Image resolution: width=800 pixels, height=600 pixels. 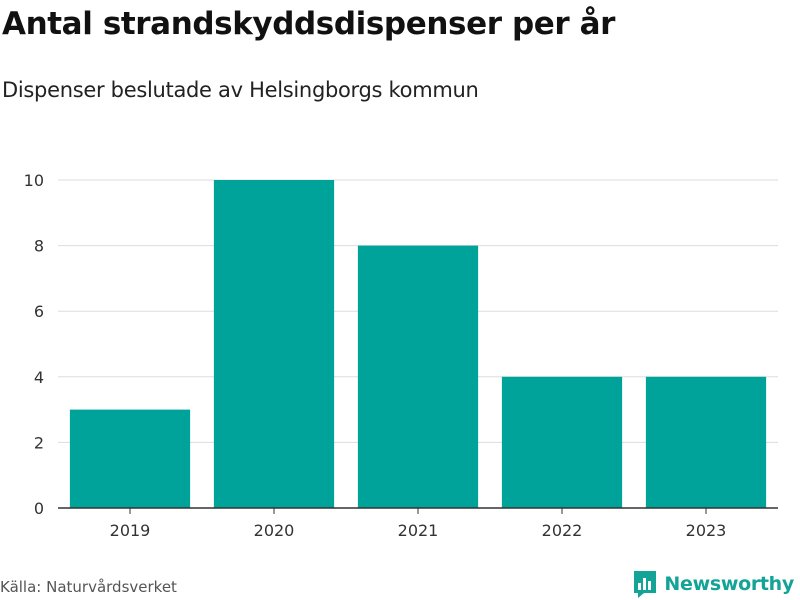 What do you see at coordinates (645, 584) in the screenshot?
I see `bar-chart-speech-bubble-icon` at bounding box center [645, 584].